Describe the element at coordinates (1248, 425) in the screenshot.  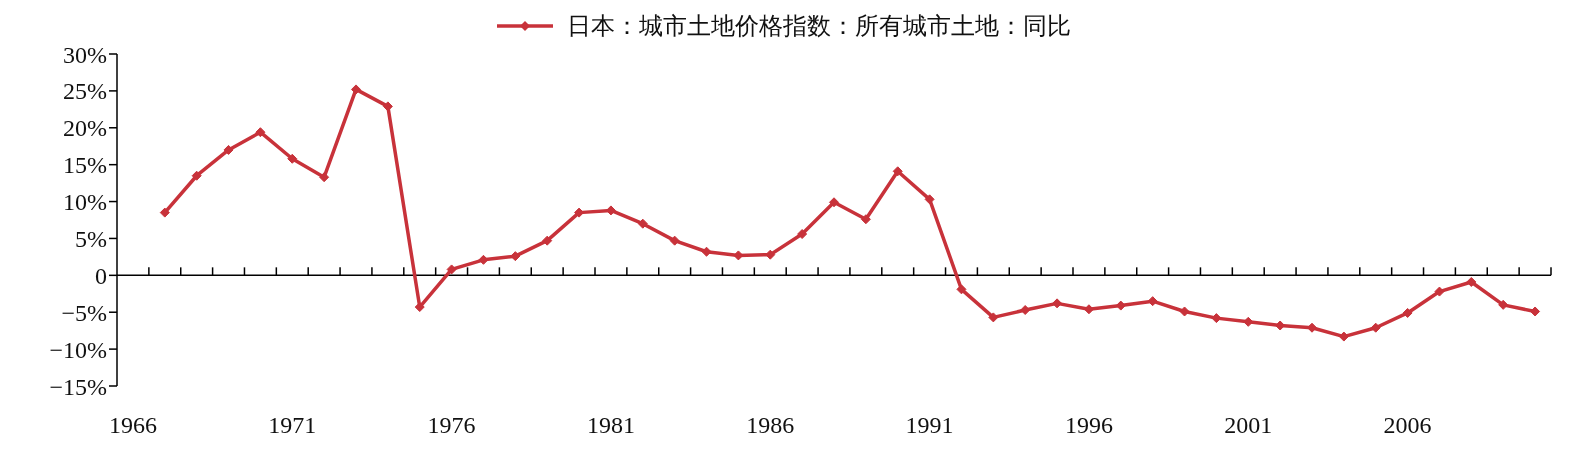
I see `x-tick-label: 2001` at that location.